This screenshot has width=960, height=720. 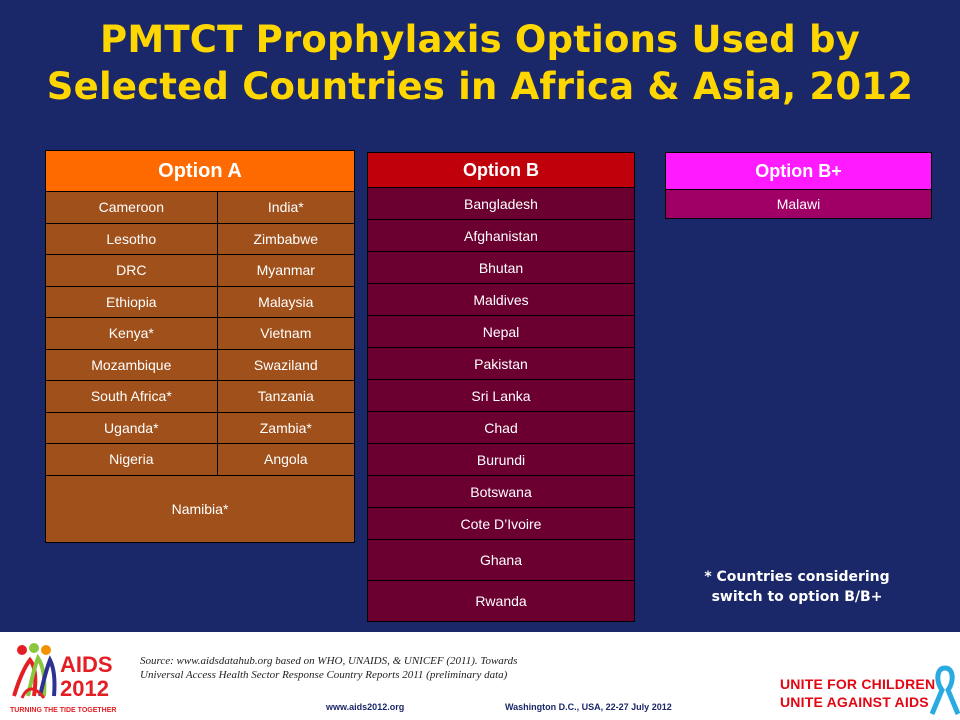 I want to click on option-b-cell: Bhutan, so click(x=501, y=267).